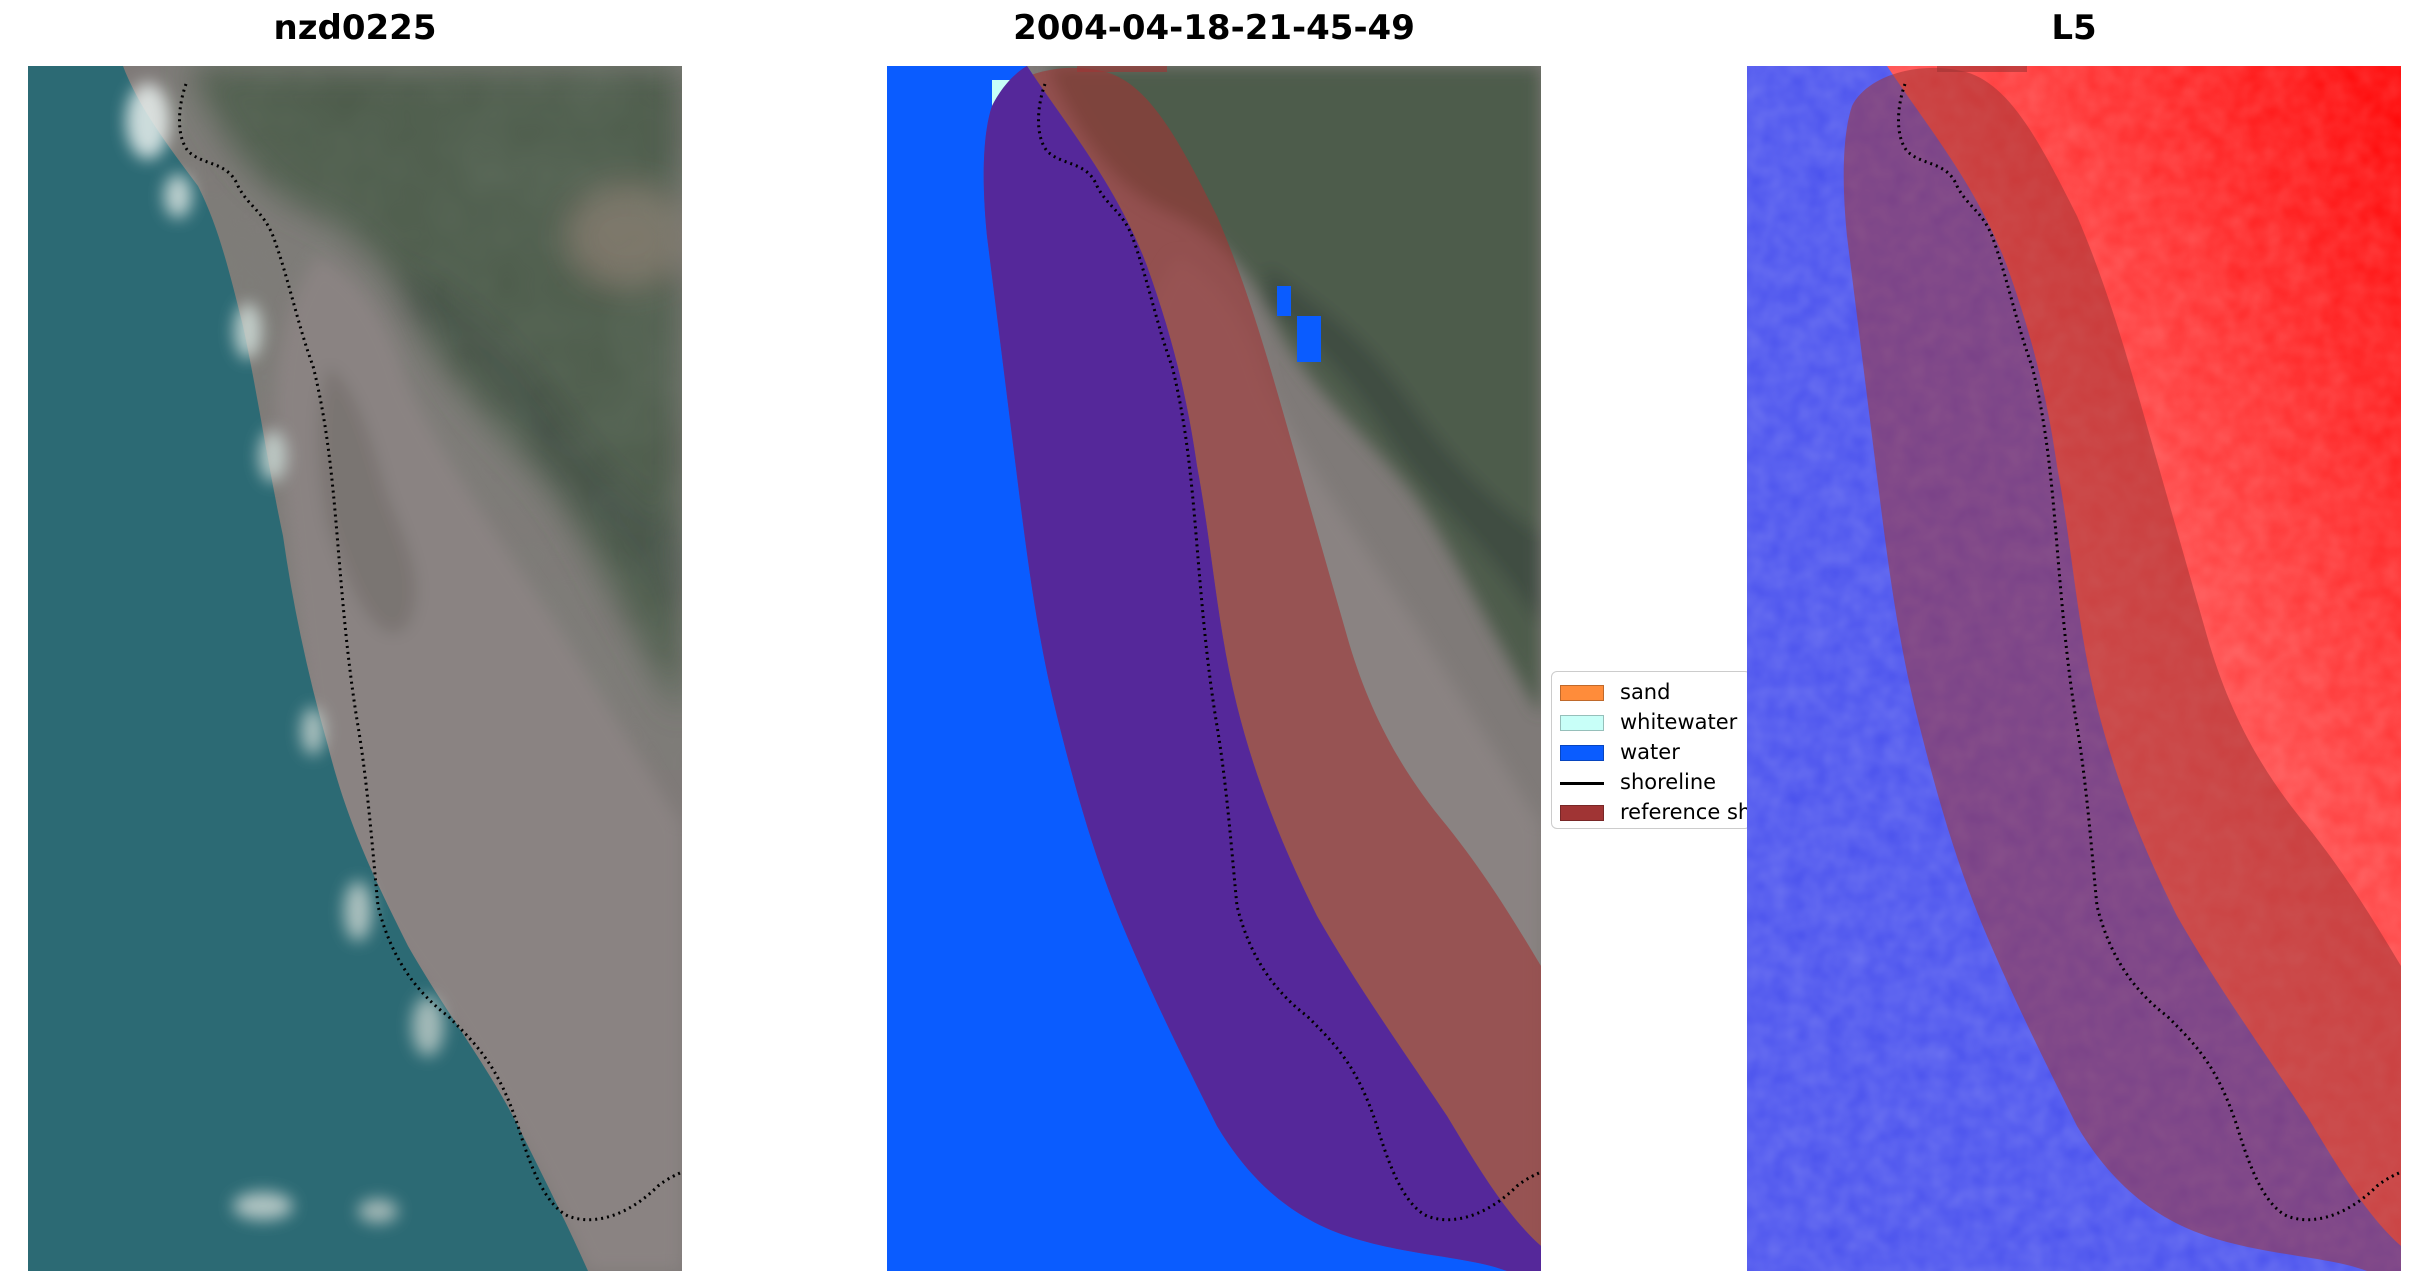 This screenshot has width=2410, height=1283. What do you see at coordinates (1582, 723) in the screenshot?
I see `legend-swatch-whitewater` at bounding box center [1582, 723].